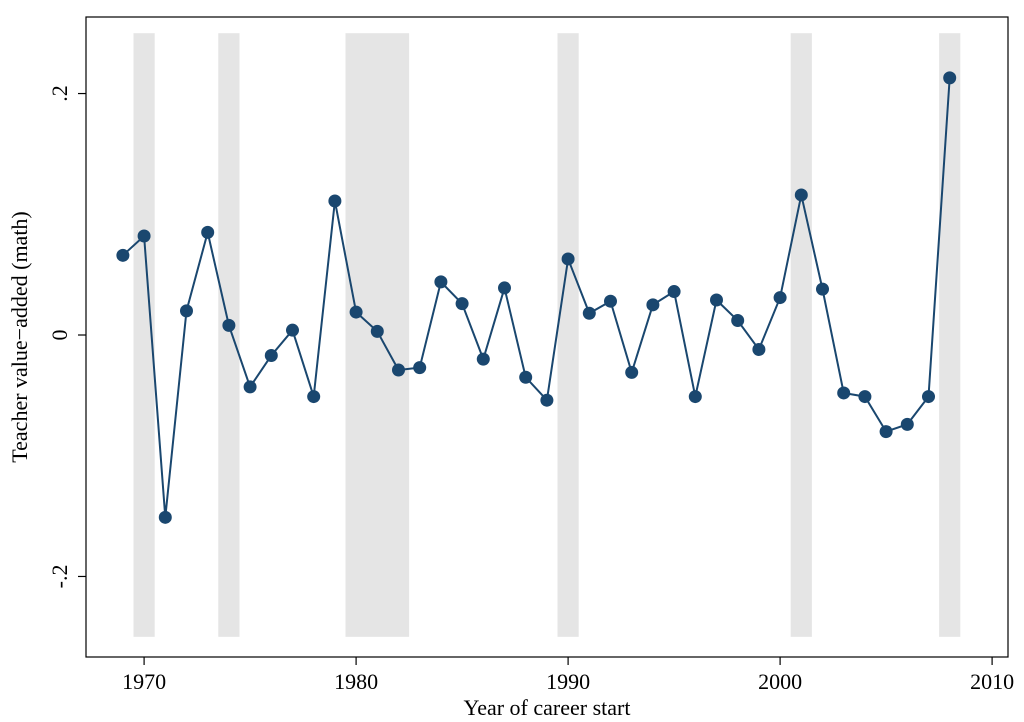 This screenshot has height=722, width=1024. I want to click on x-tick-label: 2000, so click(780, 681).